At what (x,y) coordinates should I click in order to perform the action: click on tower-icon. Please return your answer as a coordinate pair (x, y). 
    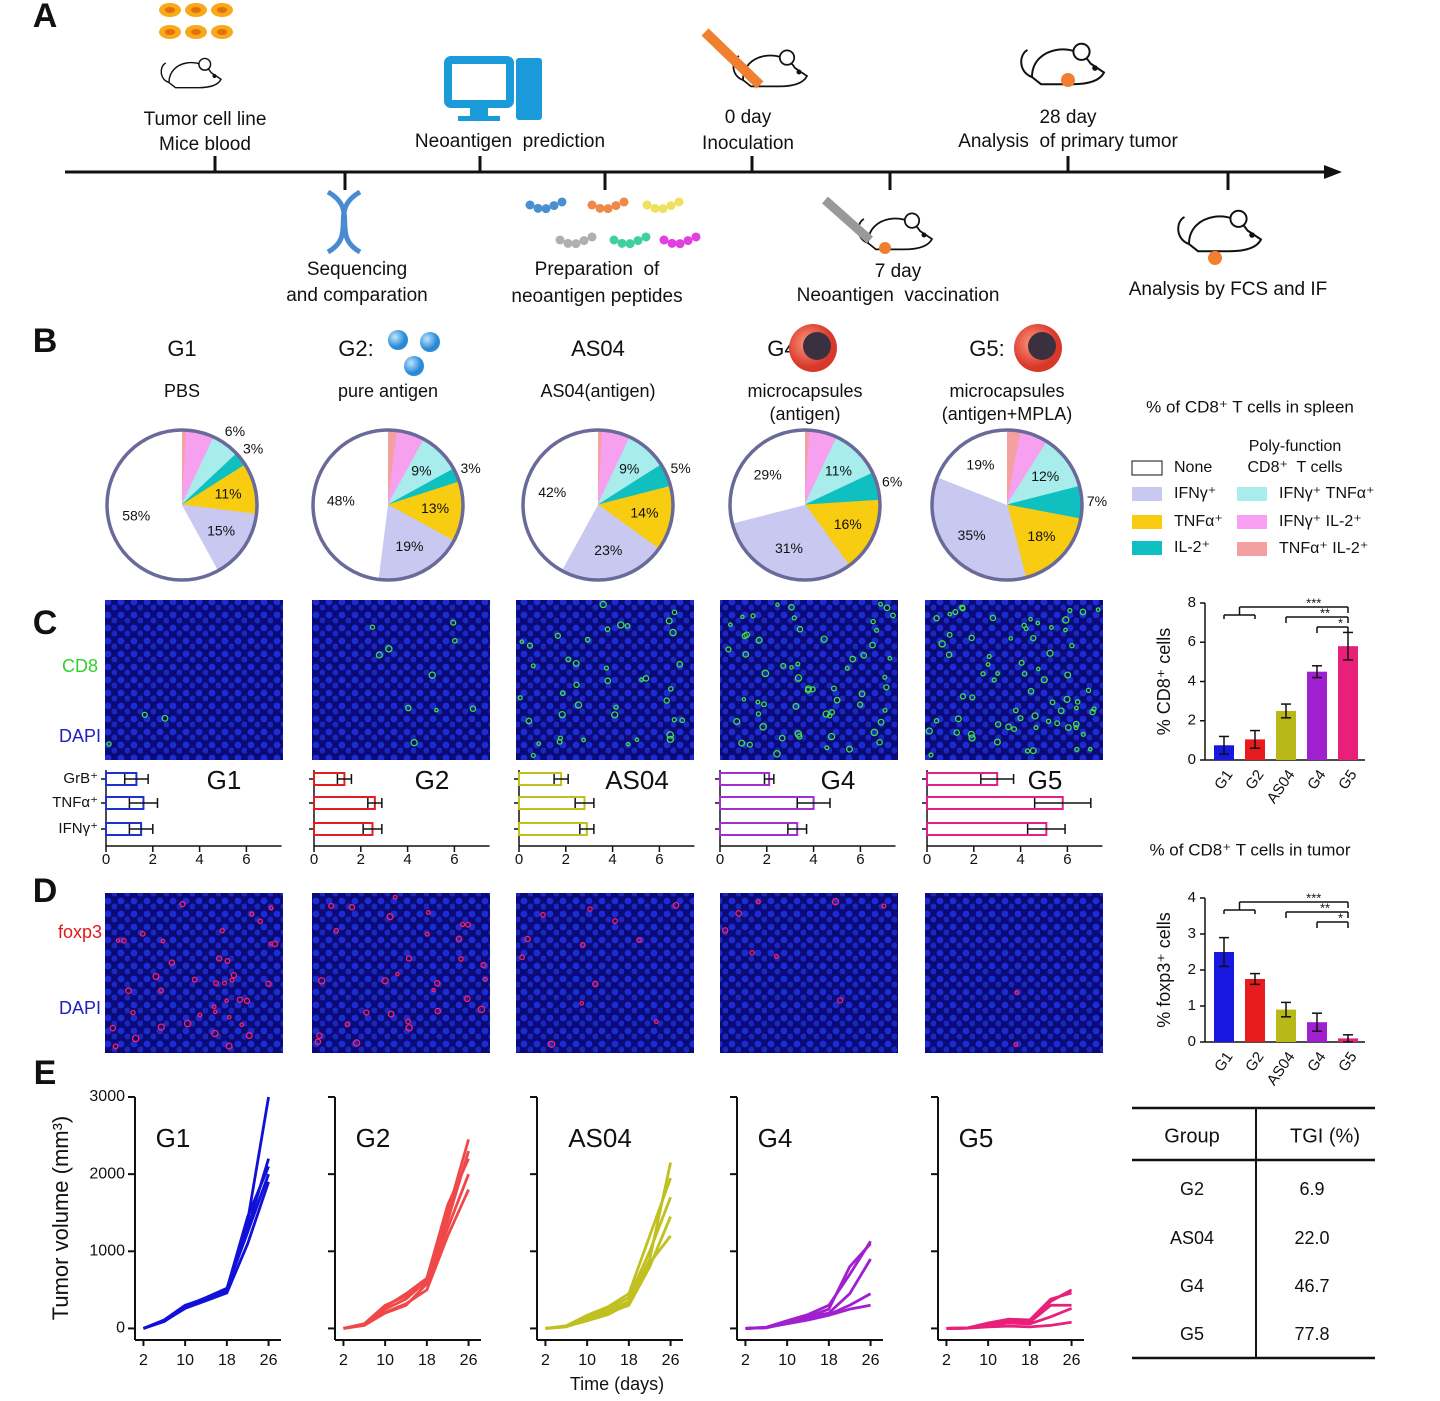
    Looking at the image, I should click on (529, 89).